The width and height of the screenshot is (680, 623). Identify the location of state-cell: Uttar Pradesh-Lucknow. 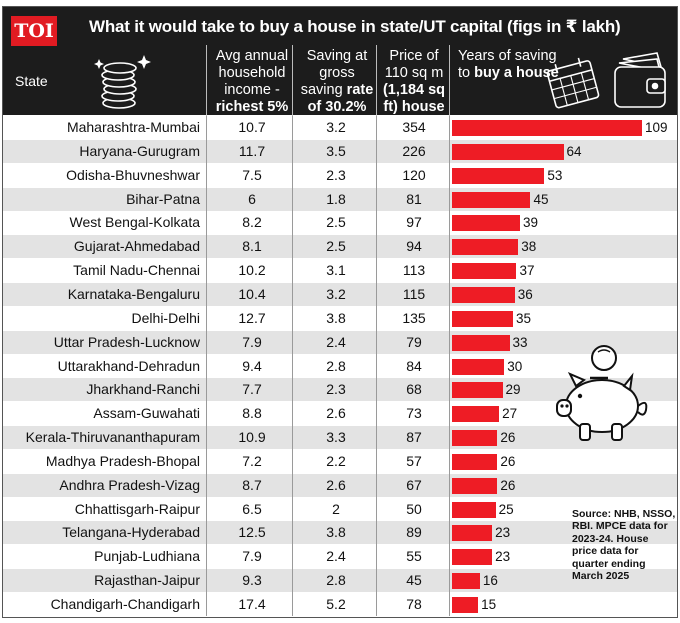
(126, 341).